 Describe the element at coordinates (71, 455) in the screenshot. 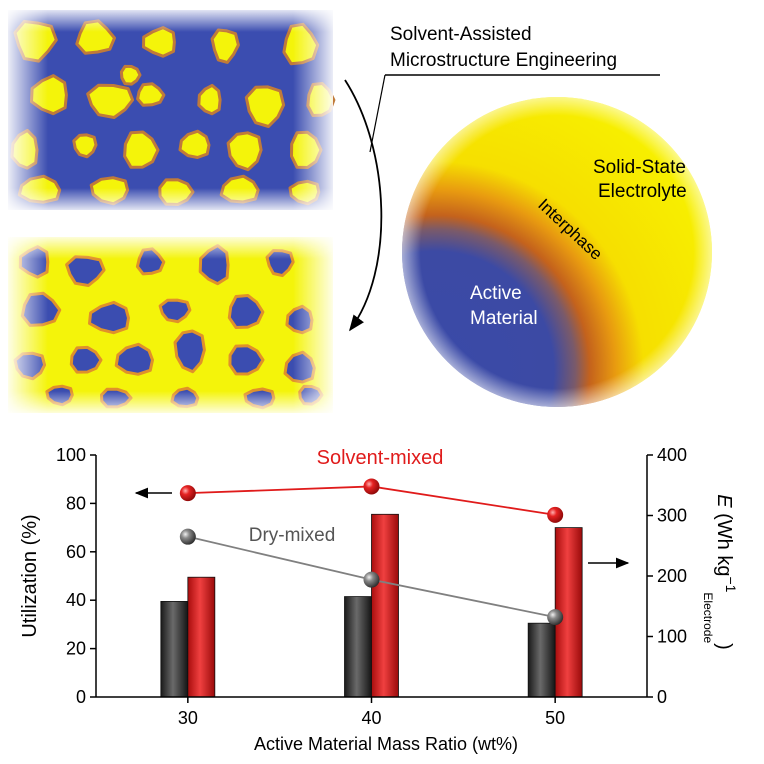

I see `left-tick-label: 100` at that location.